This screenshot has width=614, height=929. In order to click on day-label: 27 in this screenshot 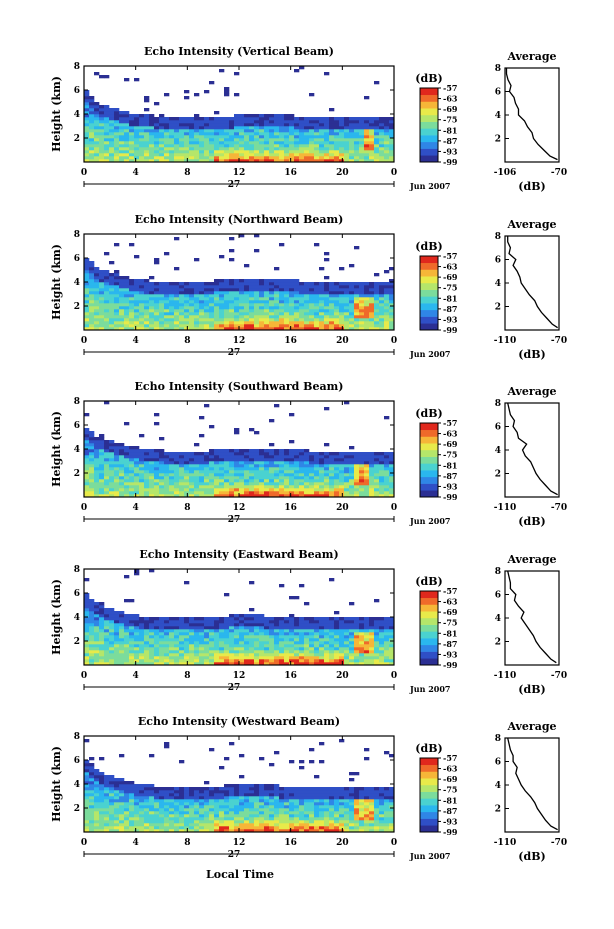, I will do `click(234, 520)`.